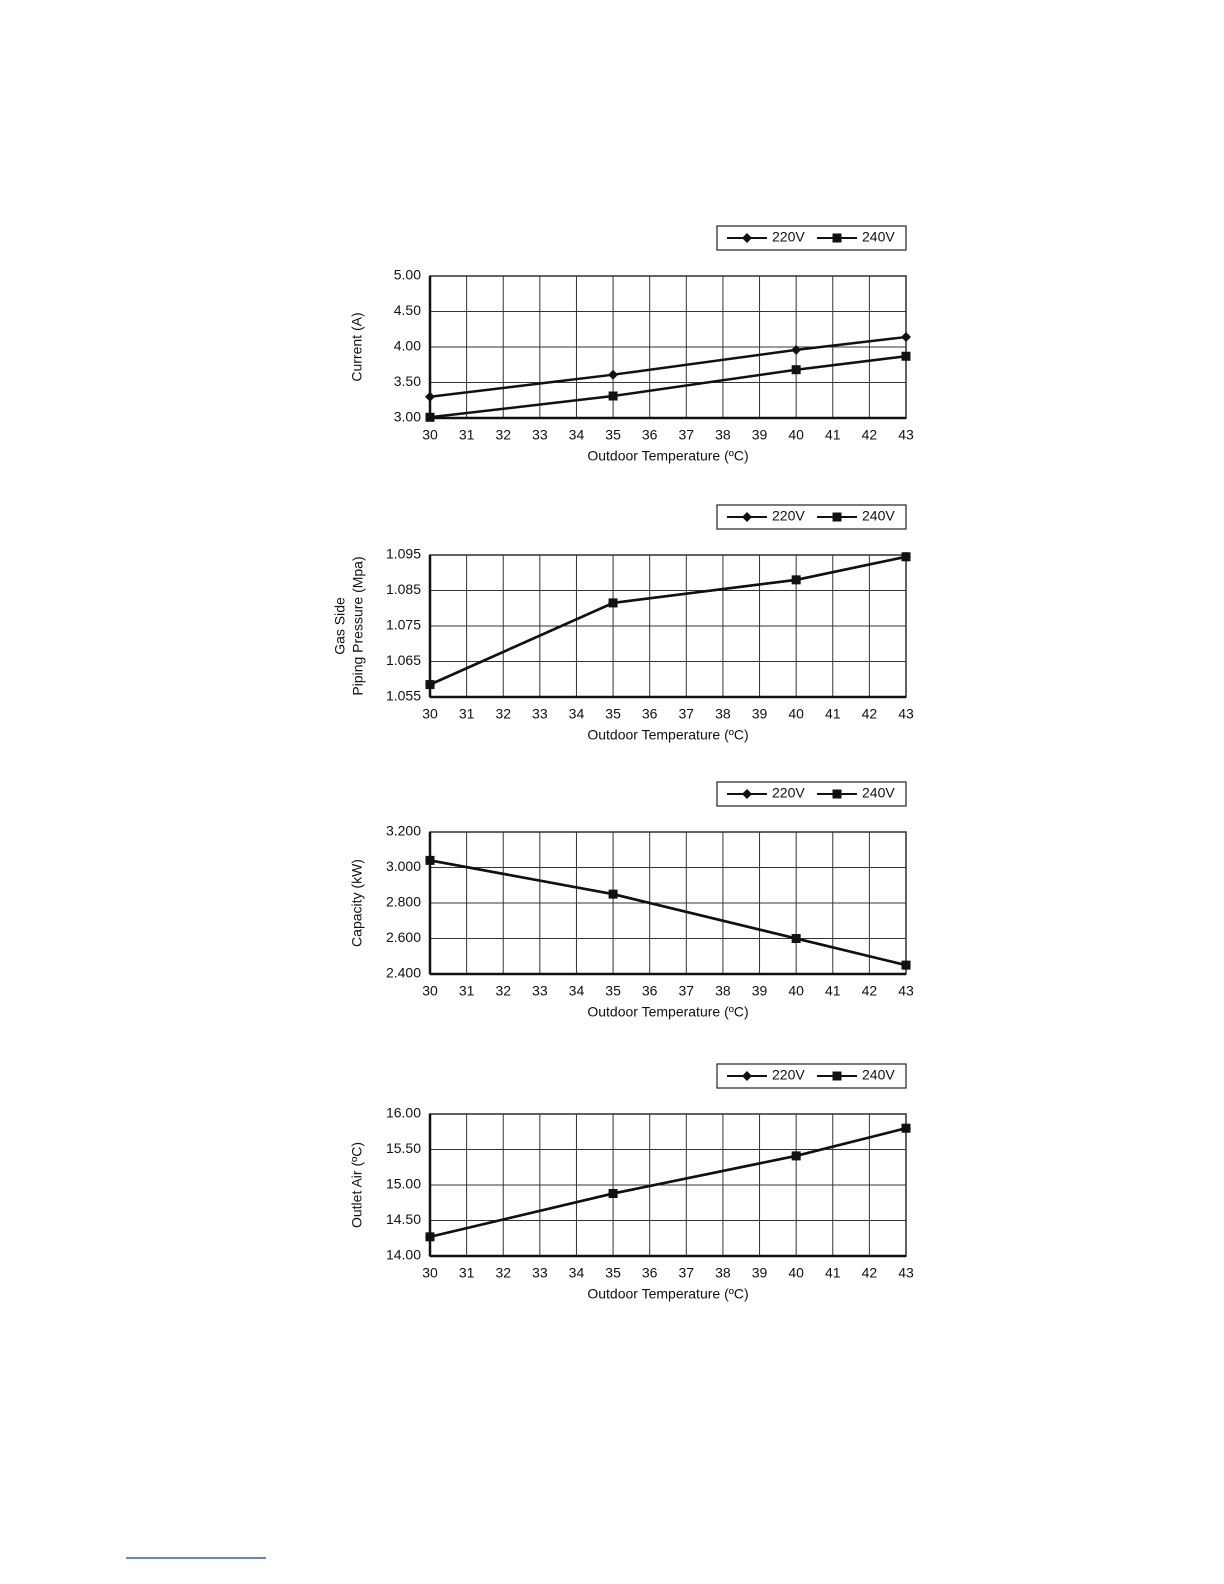 The height and width of the screenshot is (1584, 1224). What do you see at coordinates (358, 625) in the screenshot?
I see `y-axis-label: Piping Pressure (Mpa)` at bounding box center [358, 625].